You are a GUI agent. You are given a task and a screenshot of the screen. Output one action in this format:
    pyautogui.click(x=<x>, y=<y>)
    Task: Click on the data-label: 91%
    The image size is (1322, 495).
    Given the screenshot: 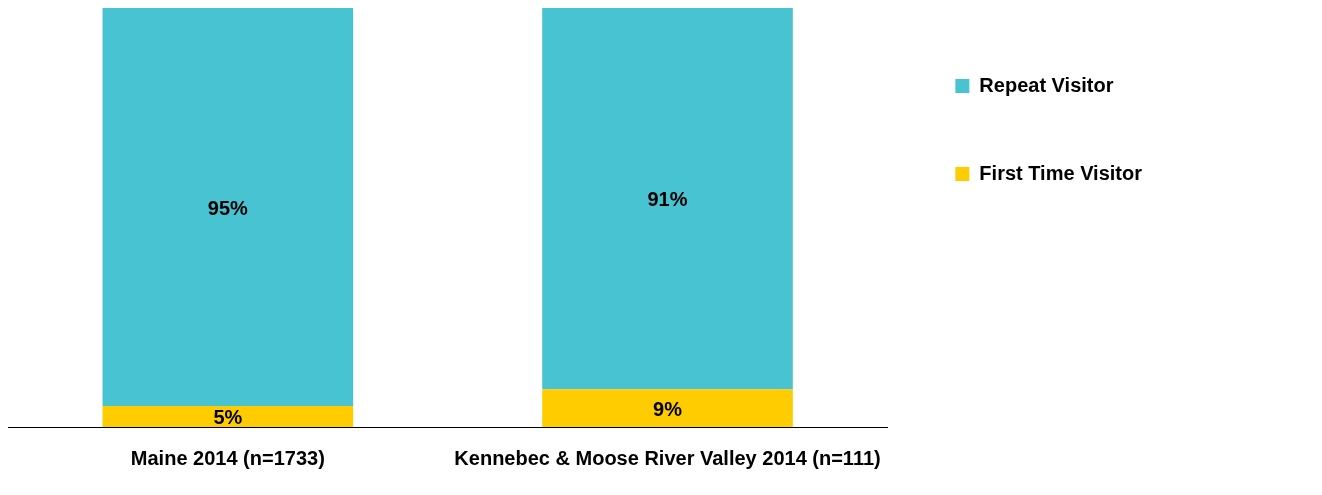 What is the action you would take?
    pyautogui.click(x=667, y=199)
    